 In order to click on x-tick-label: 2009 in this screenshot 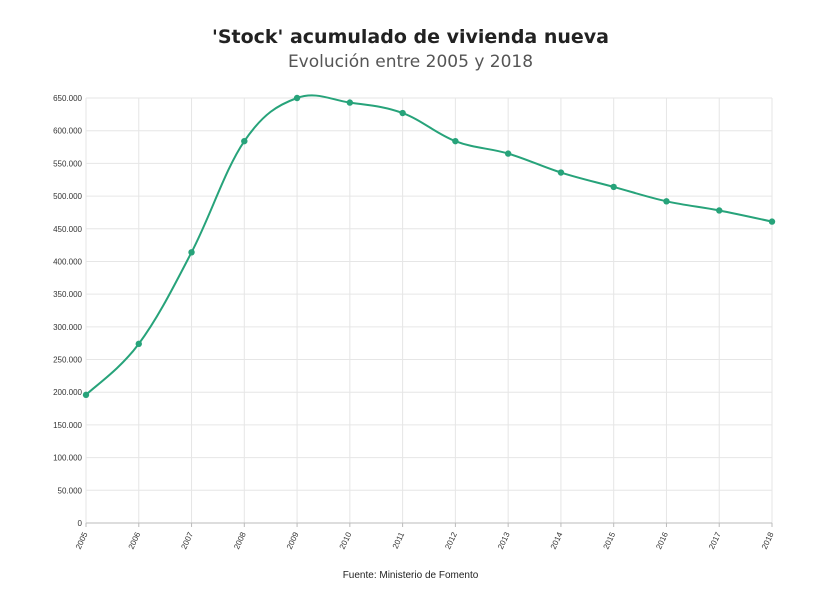, I will do `click(293, 540)`.